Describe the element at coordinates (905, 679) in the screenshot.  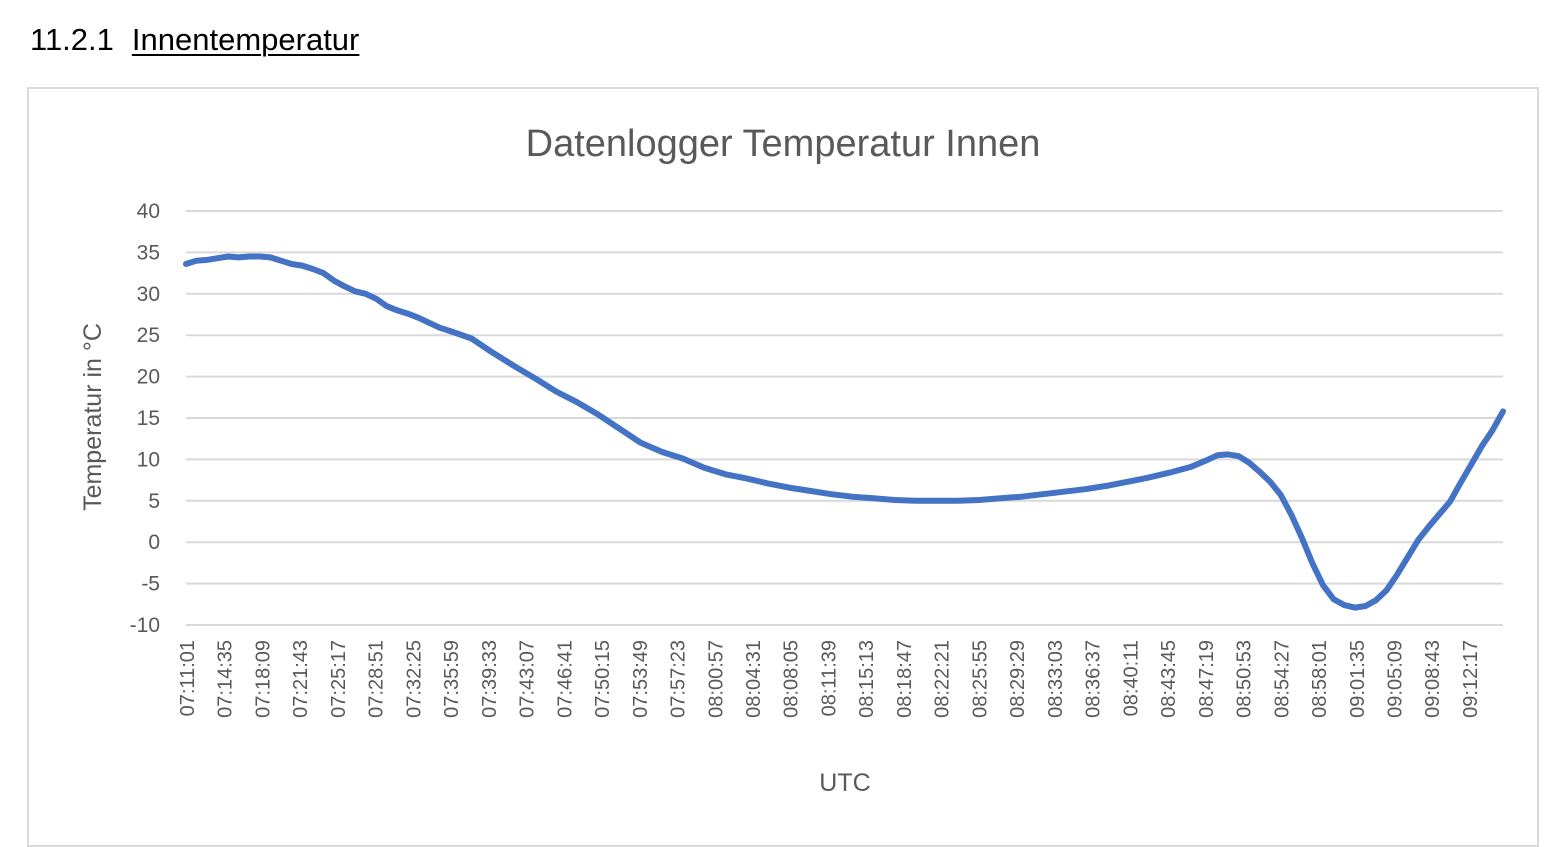
I see `x-tick-label: 08:18:47` at that location.